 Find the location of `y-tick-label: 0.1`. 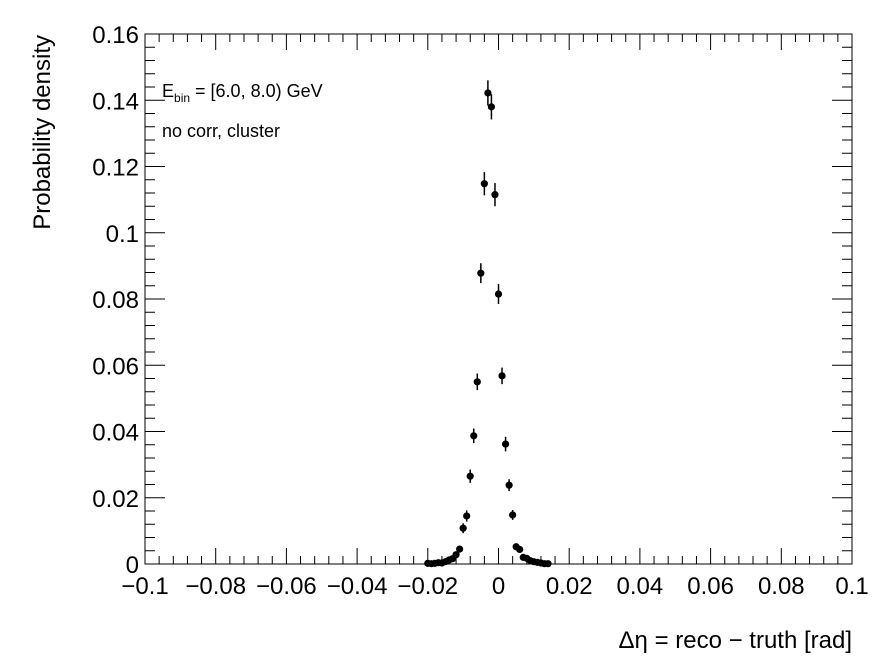

y-tick-label: 0.1 is located at coordinates (122, 234).